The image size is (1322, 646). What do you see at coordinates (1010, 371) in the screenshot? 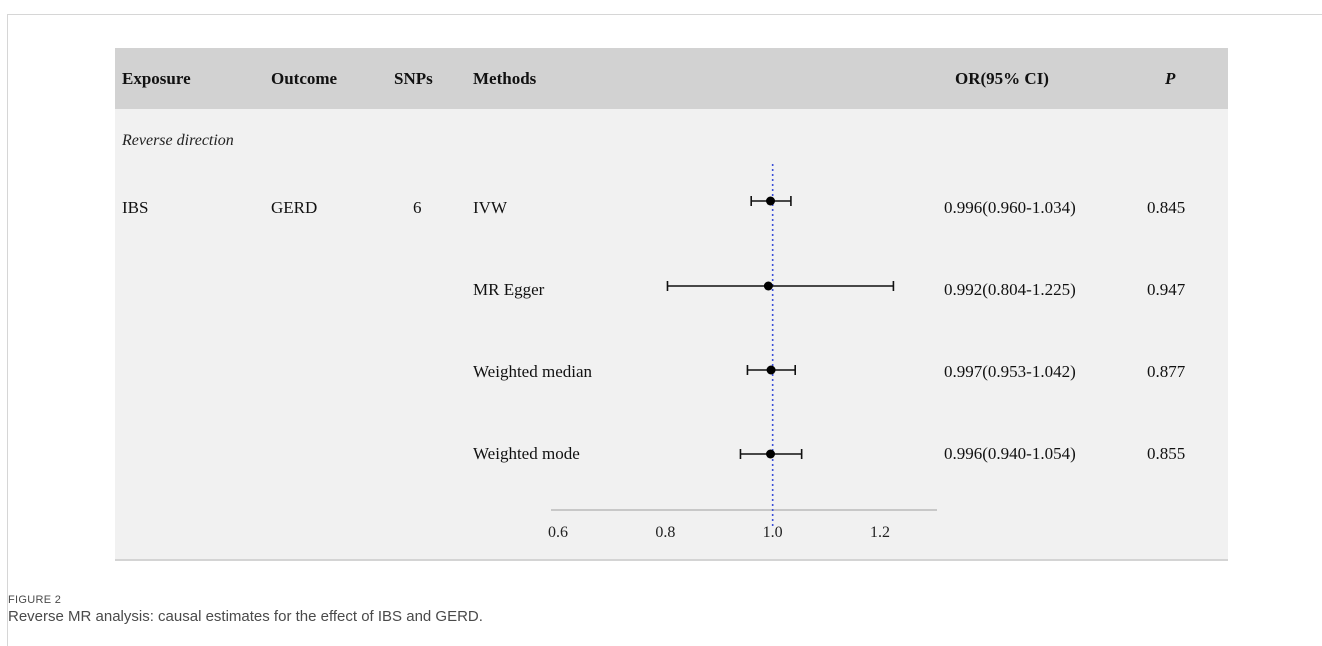
I see `or-ci-value: 0.997(0.953-1.042)` at bounding box center [1010, 371].